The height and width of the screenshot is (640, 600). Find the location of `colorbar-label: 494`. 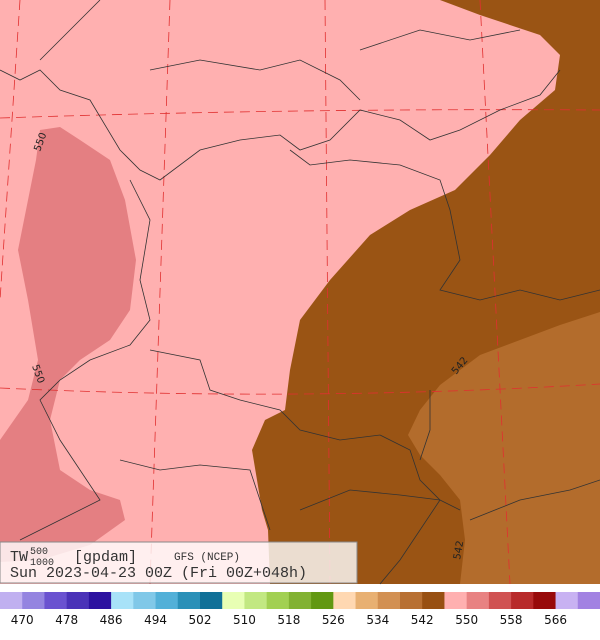

colorbar-label: 494 is located at coordinates (155, 620).